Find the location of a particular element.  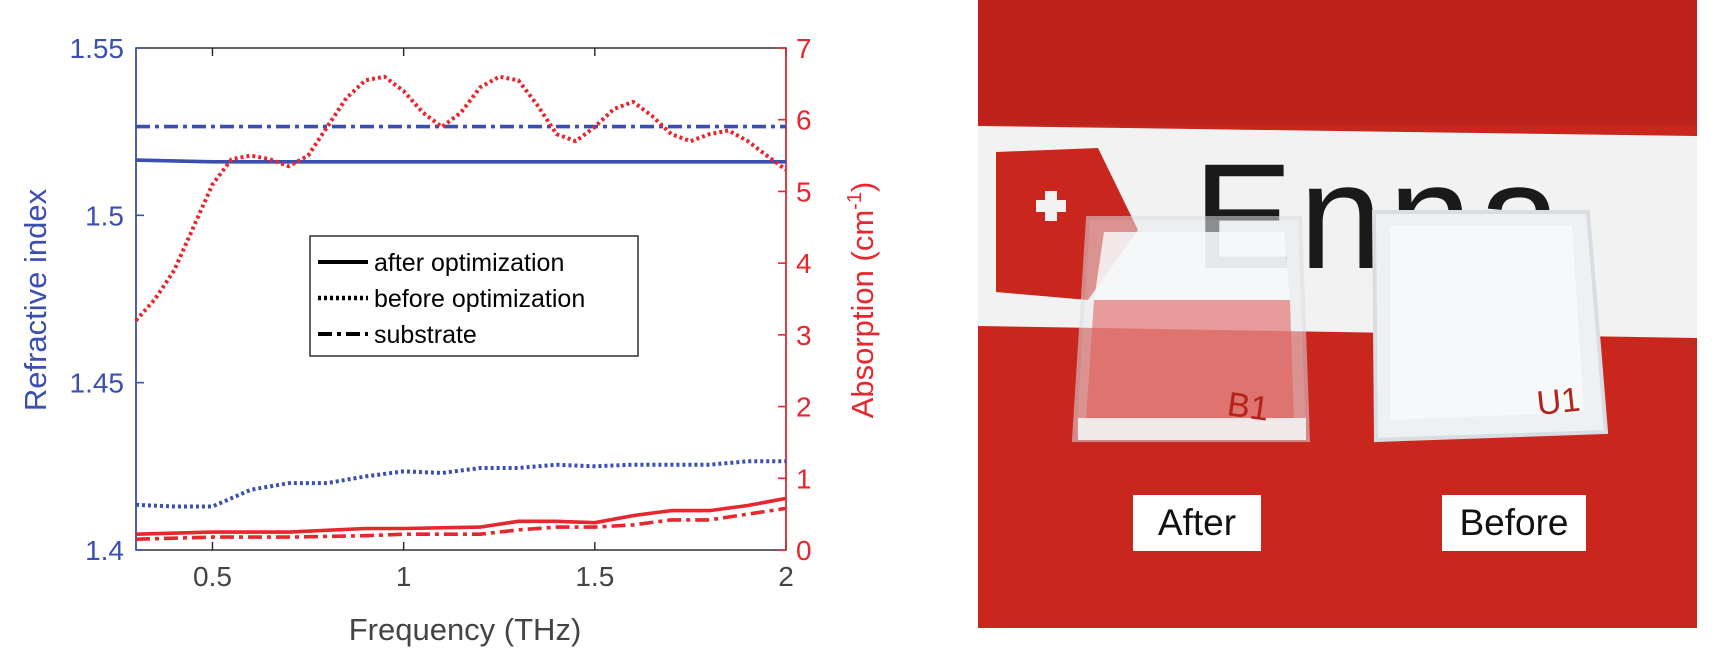

y-right-tick-label: 3 is located at coordinates (804, 335).